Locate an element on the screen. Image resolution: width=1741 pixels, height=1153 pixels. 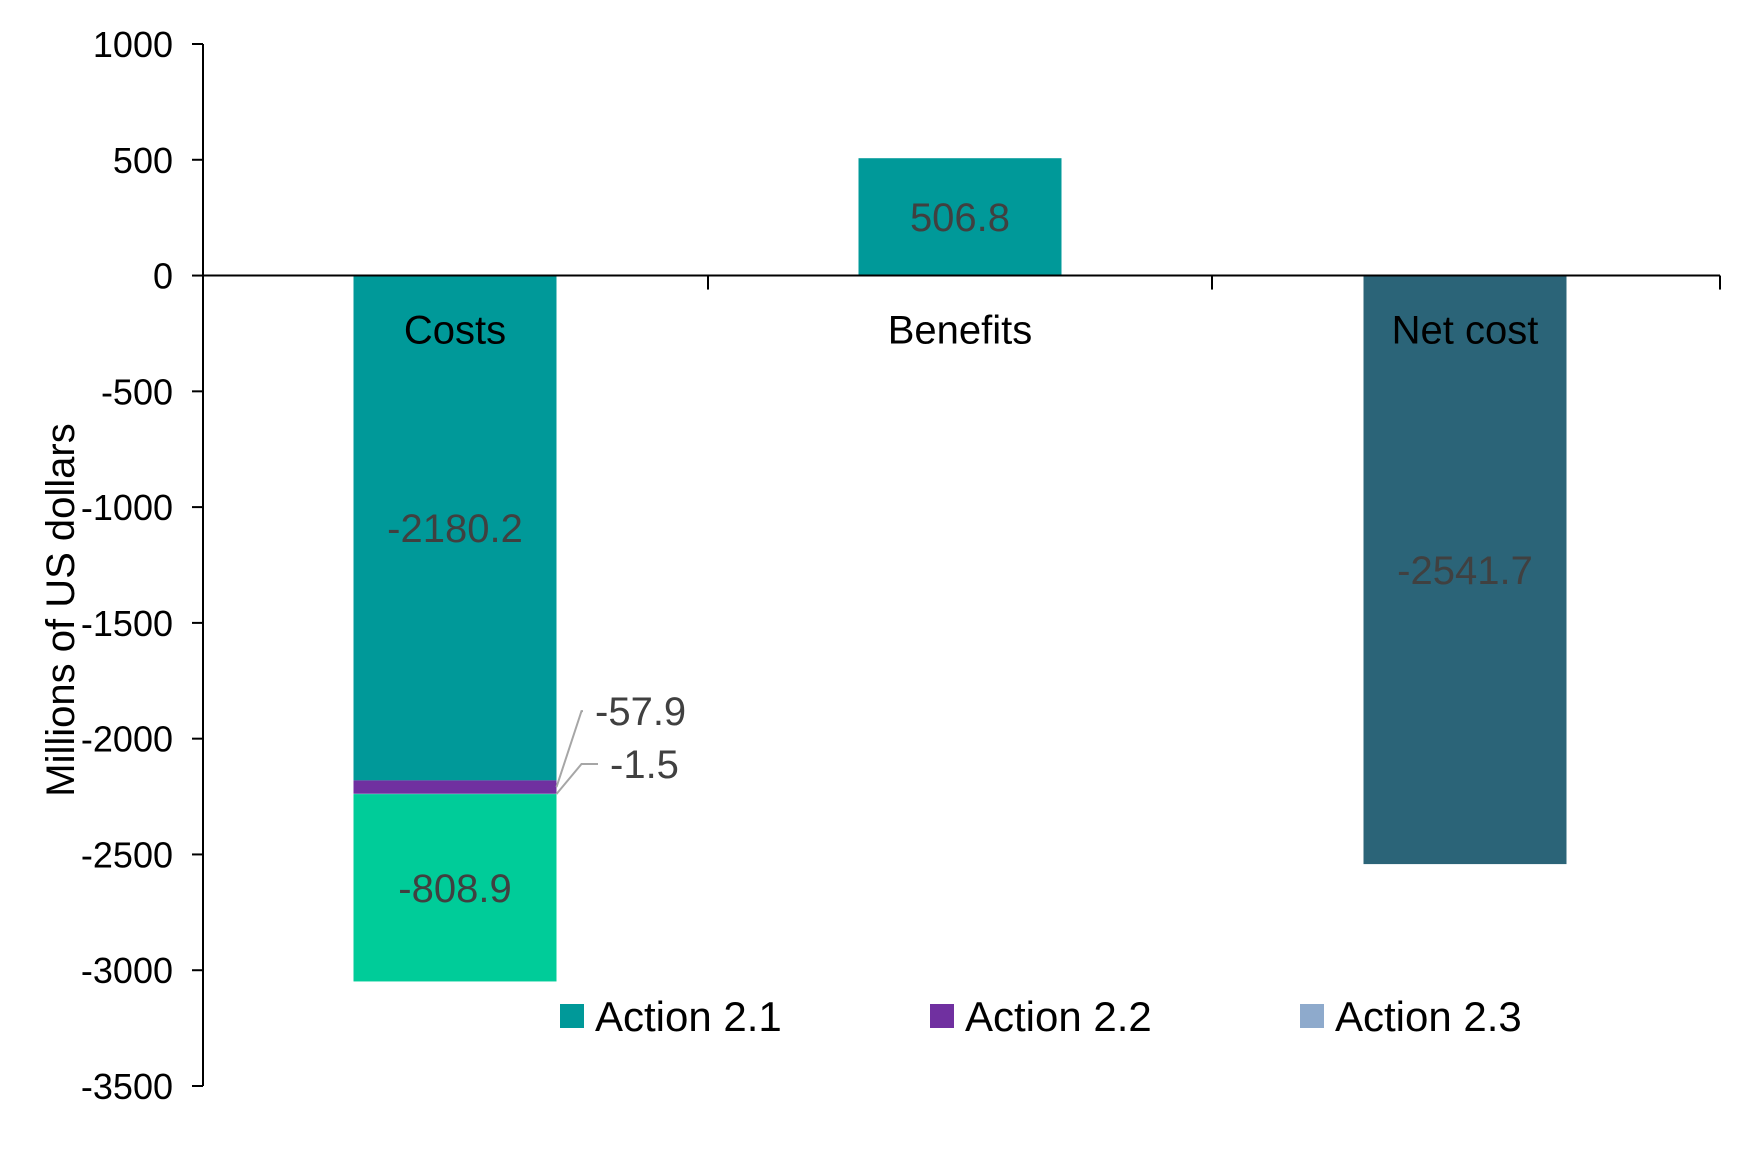
data-label: -2541.7 is located at coordinates (1465, 571).